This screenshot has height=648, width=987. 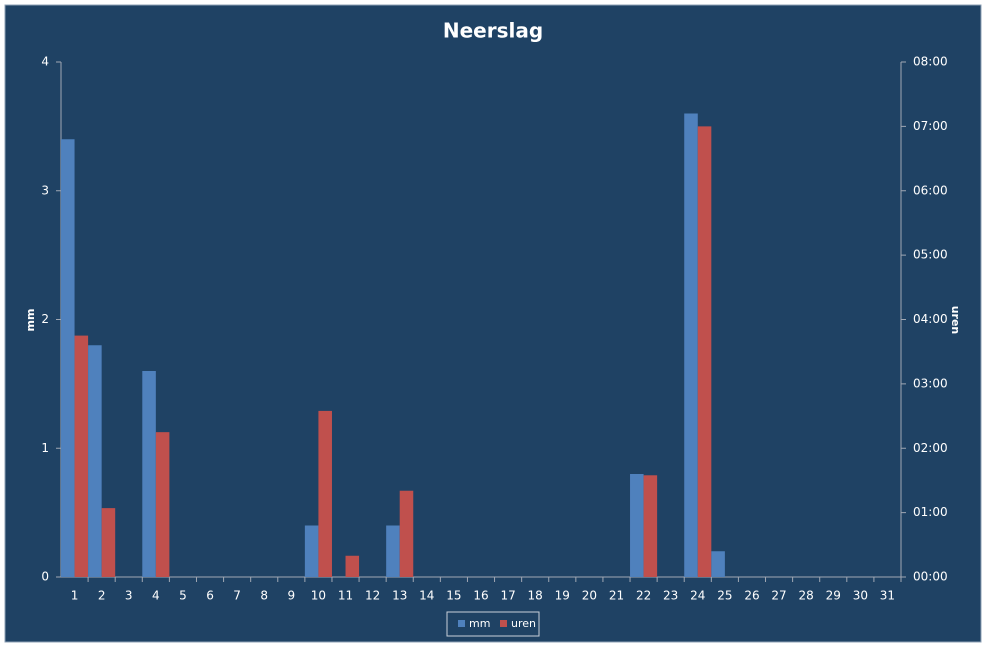 I want to click on x-tick-label: 14, so click(x=426, y=596).